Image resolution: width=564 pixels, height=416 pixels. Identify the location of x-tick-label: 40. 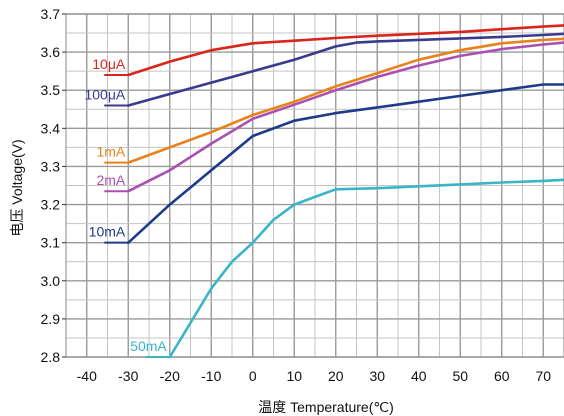
(419, 376).